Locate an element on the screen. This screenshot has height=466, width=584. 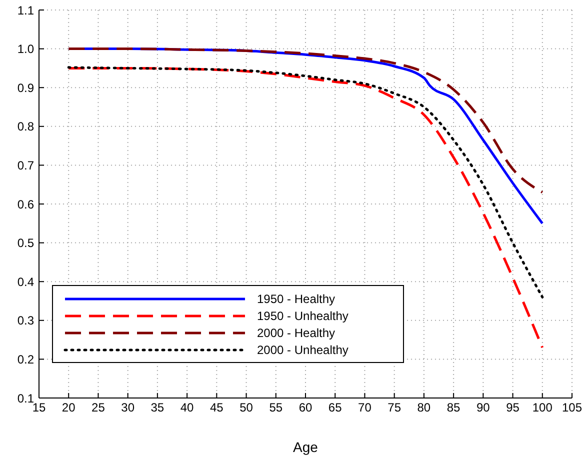
x-tick-label: 65 is located at coordinates (335, 407).